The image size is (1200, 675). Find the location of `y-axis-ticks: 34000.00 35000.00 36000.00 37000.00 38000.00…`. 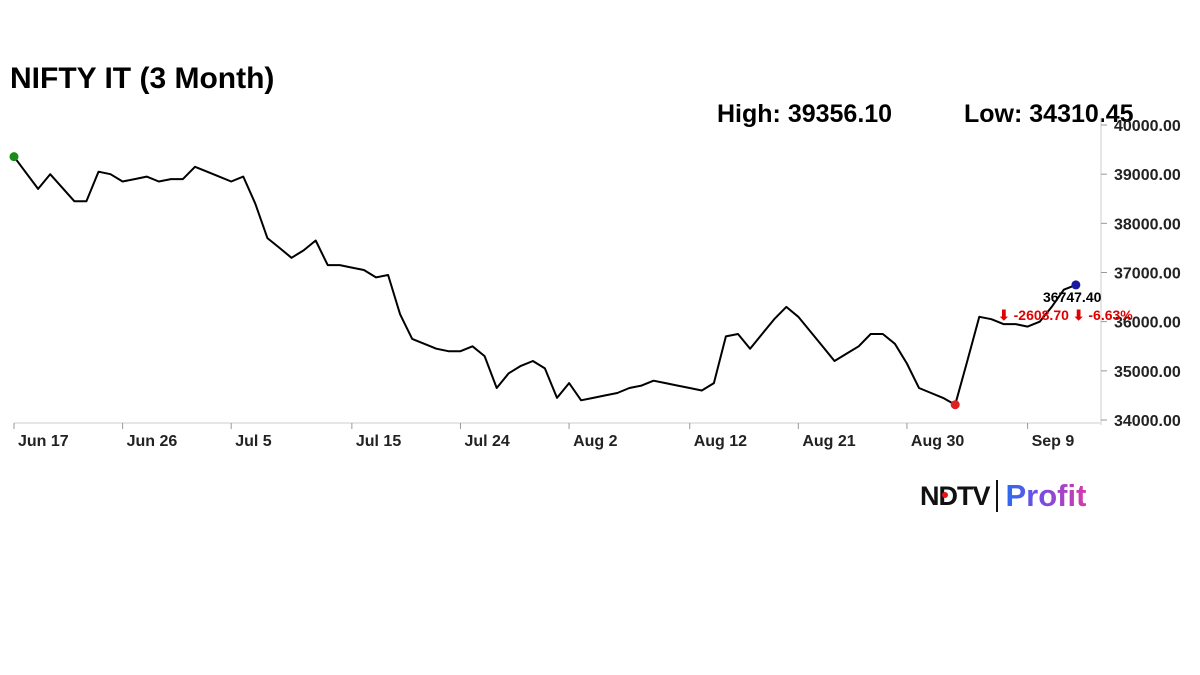

y-axis-ticks: 34000.00 35000.00 36000.00 37000.00 38000.00… is located at coordinates (1141, 274).